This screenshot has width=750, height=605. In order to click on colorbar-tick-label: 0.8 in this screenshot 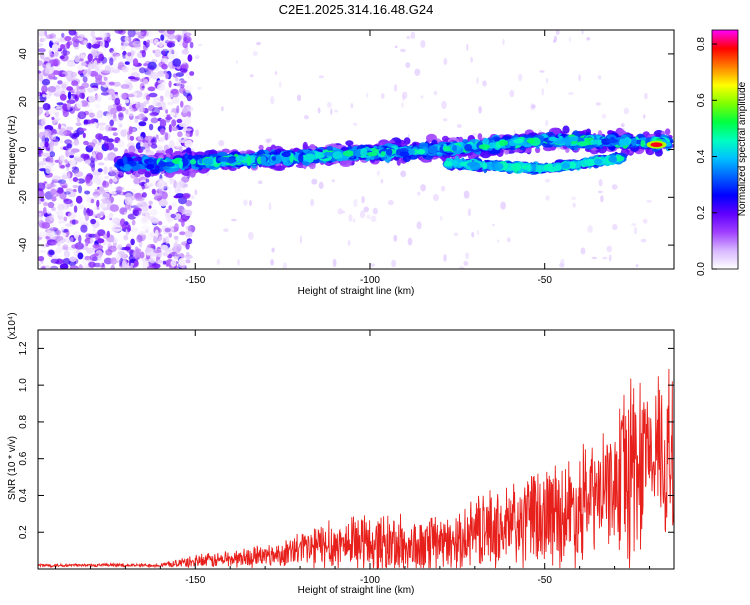, I will do `click(701, 44)`.